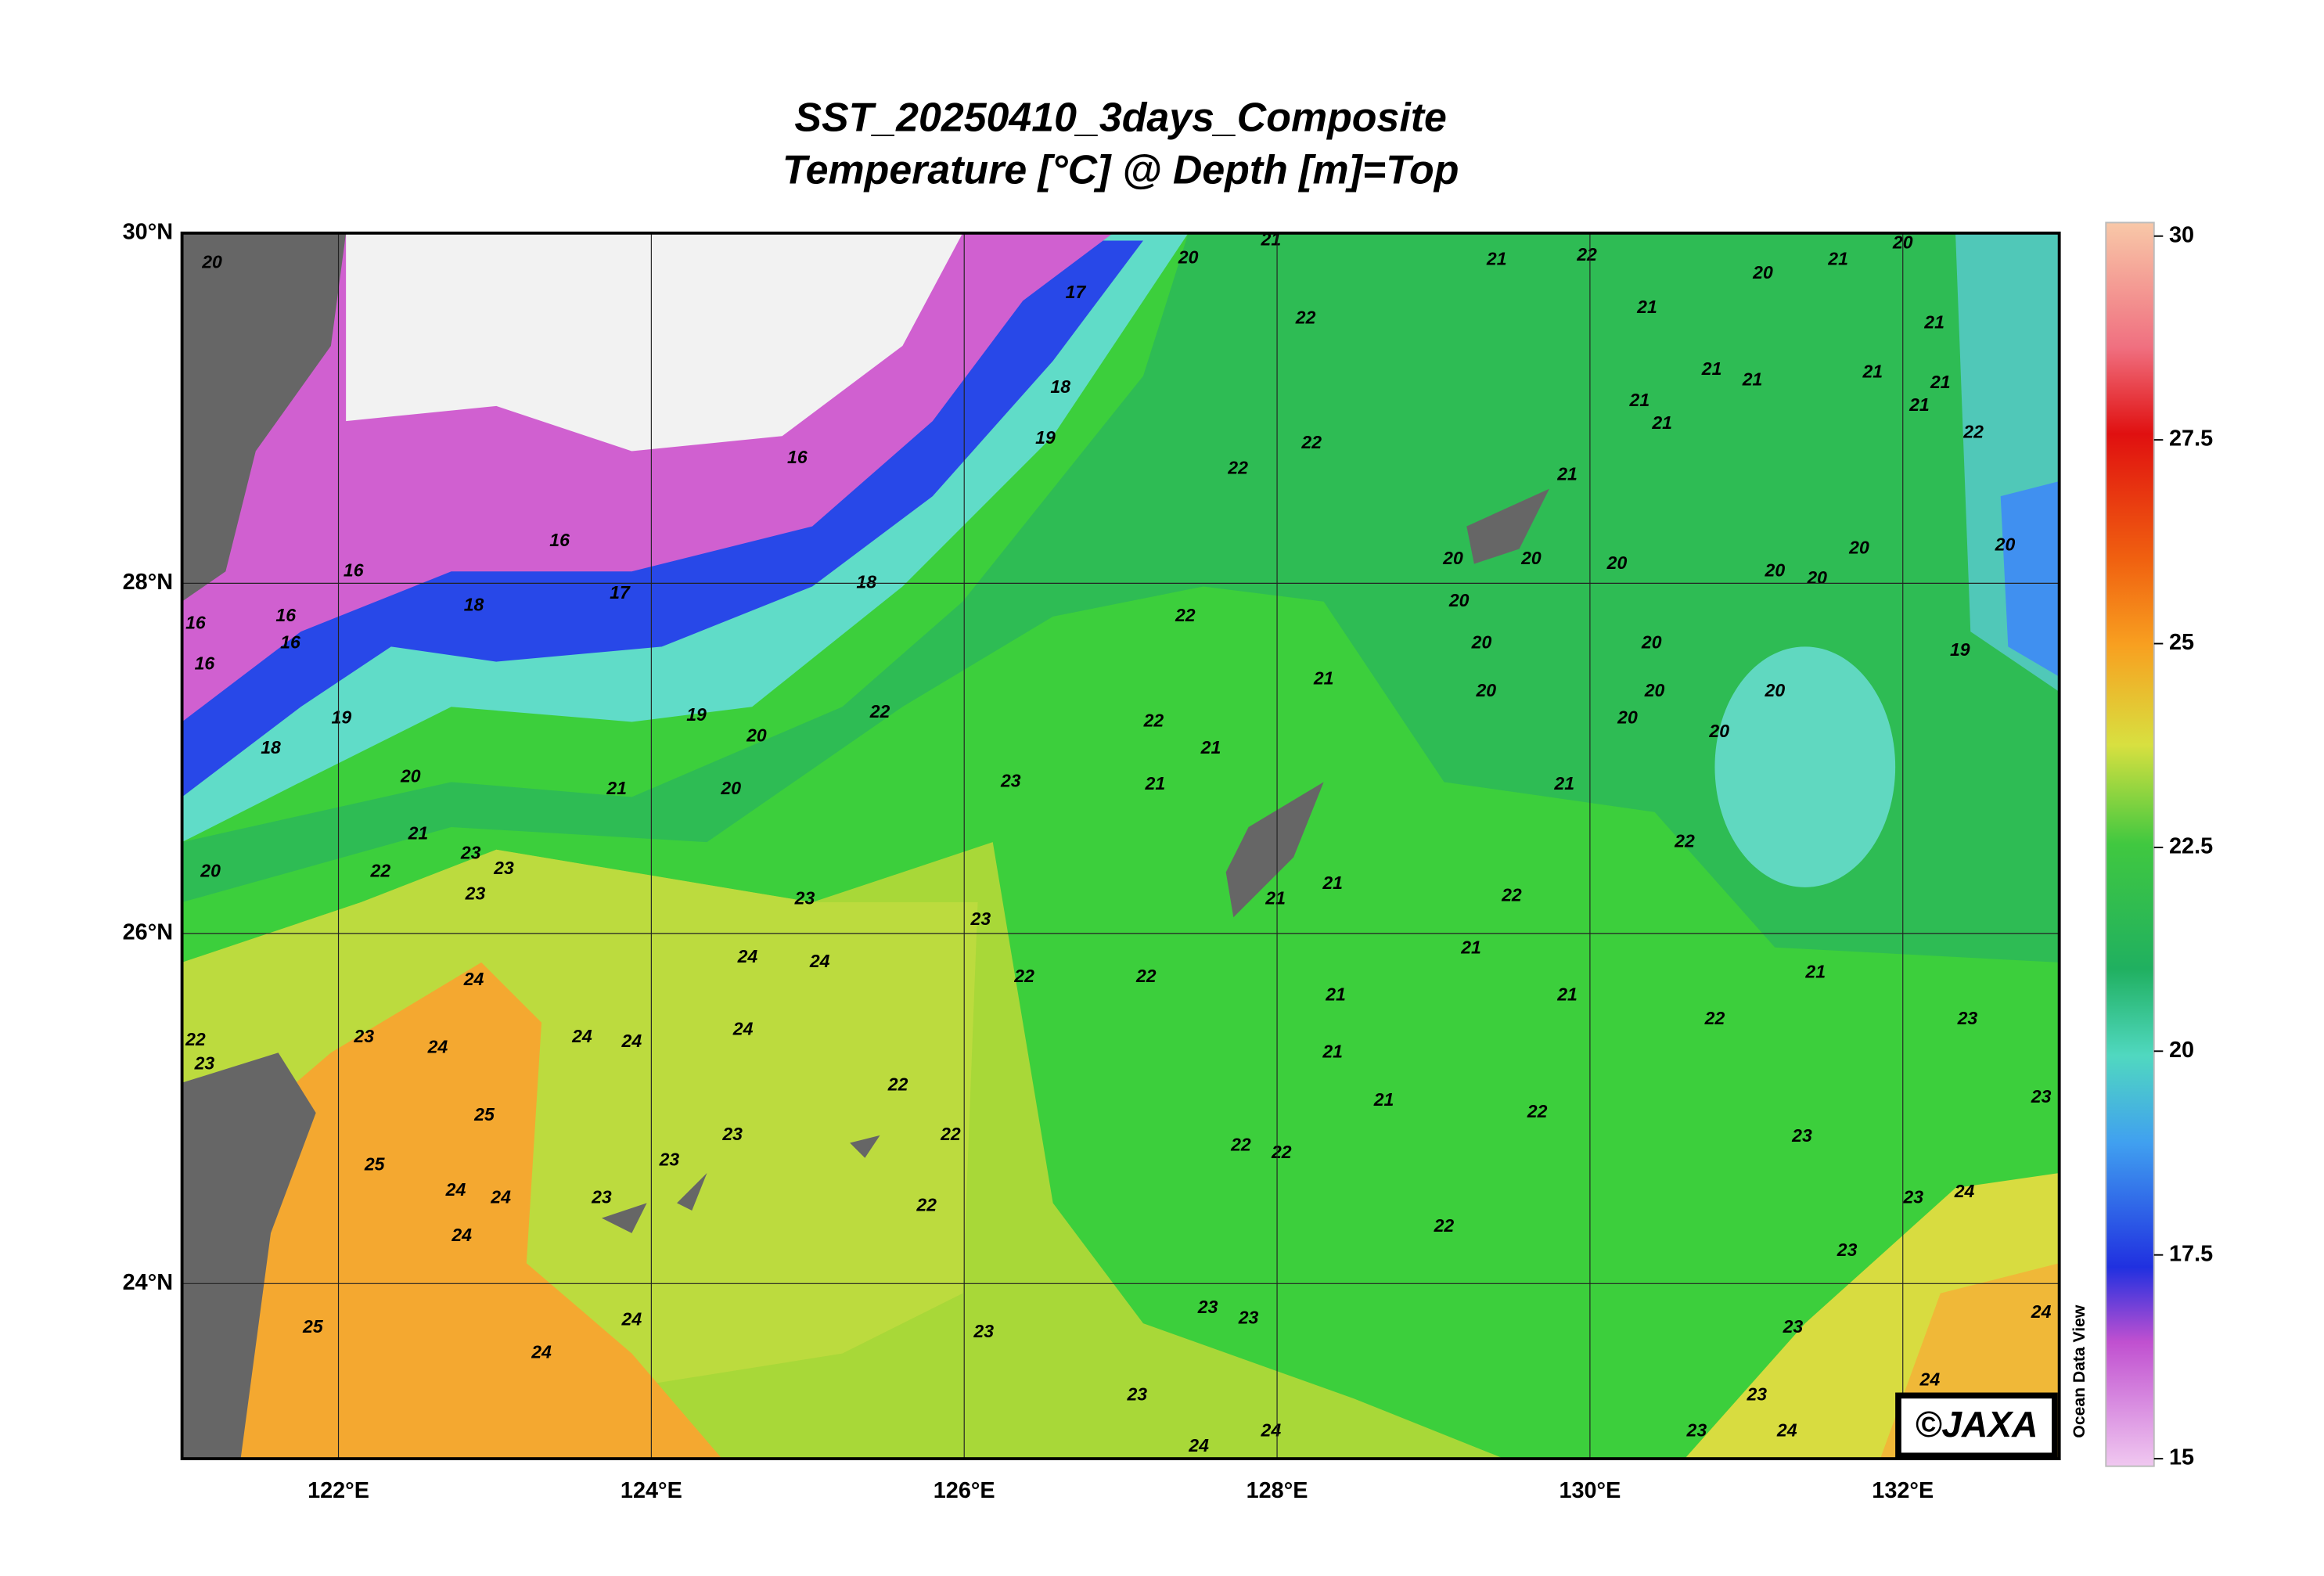 The image size is (2324, 1576). Describe the element at coordinates (2130, 844) in the screenshot. I see `colorbar` at that location.